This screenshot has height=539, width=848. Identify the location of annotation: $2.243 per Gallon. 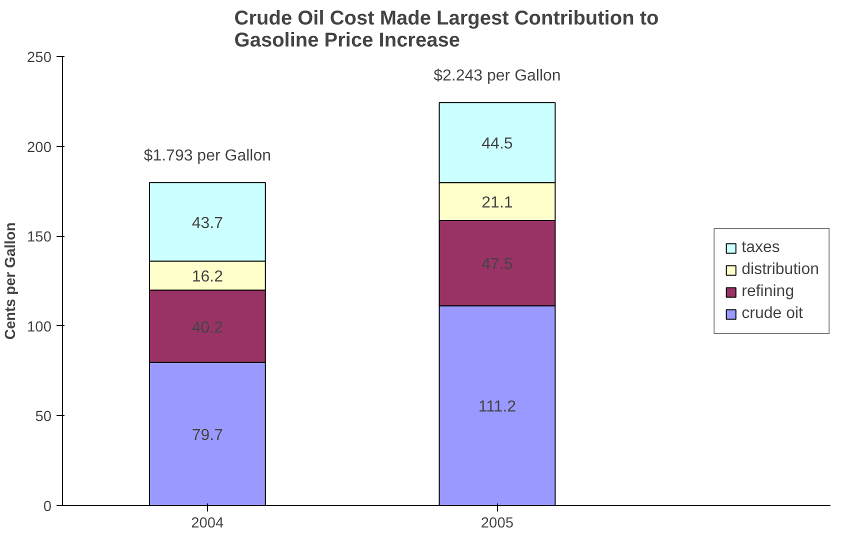
(497, 76).